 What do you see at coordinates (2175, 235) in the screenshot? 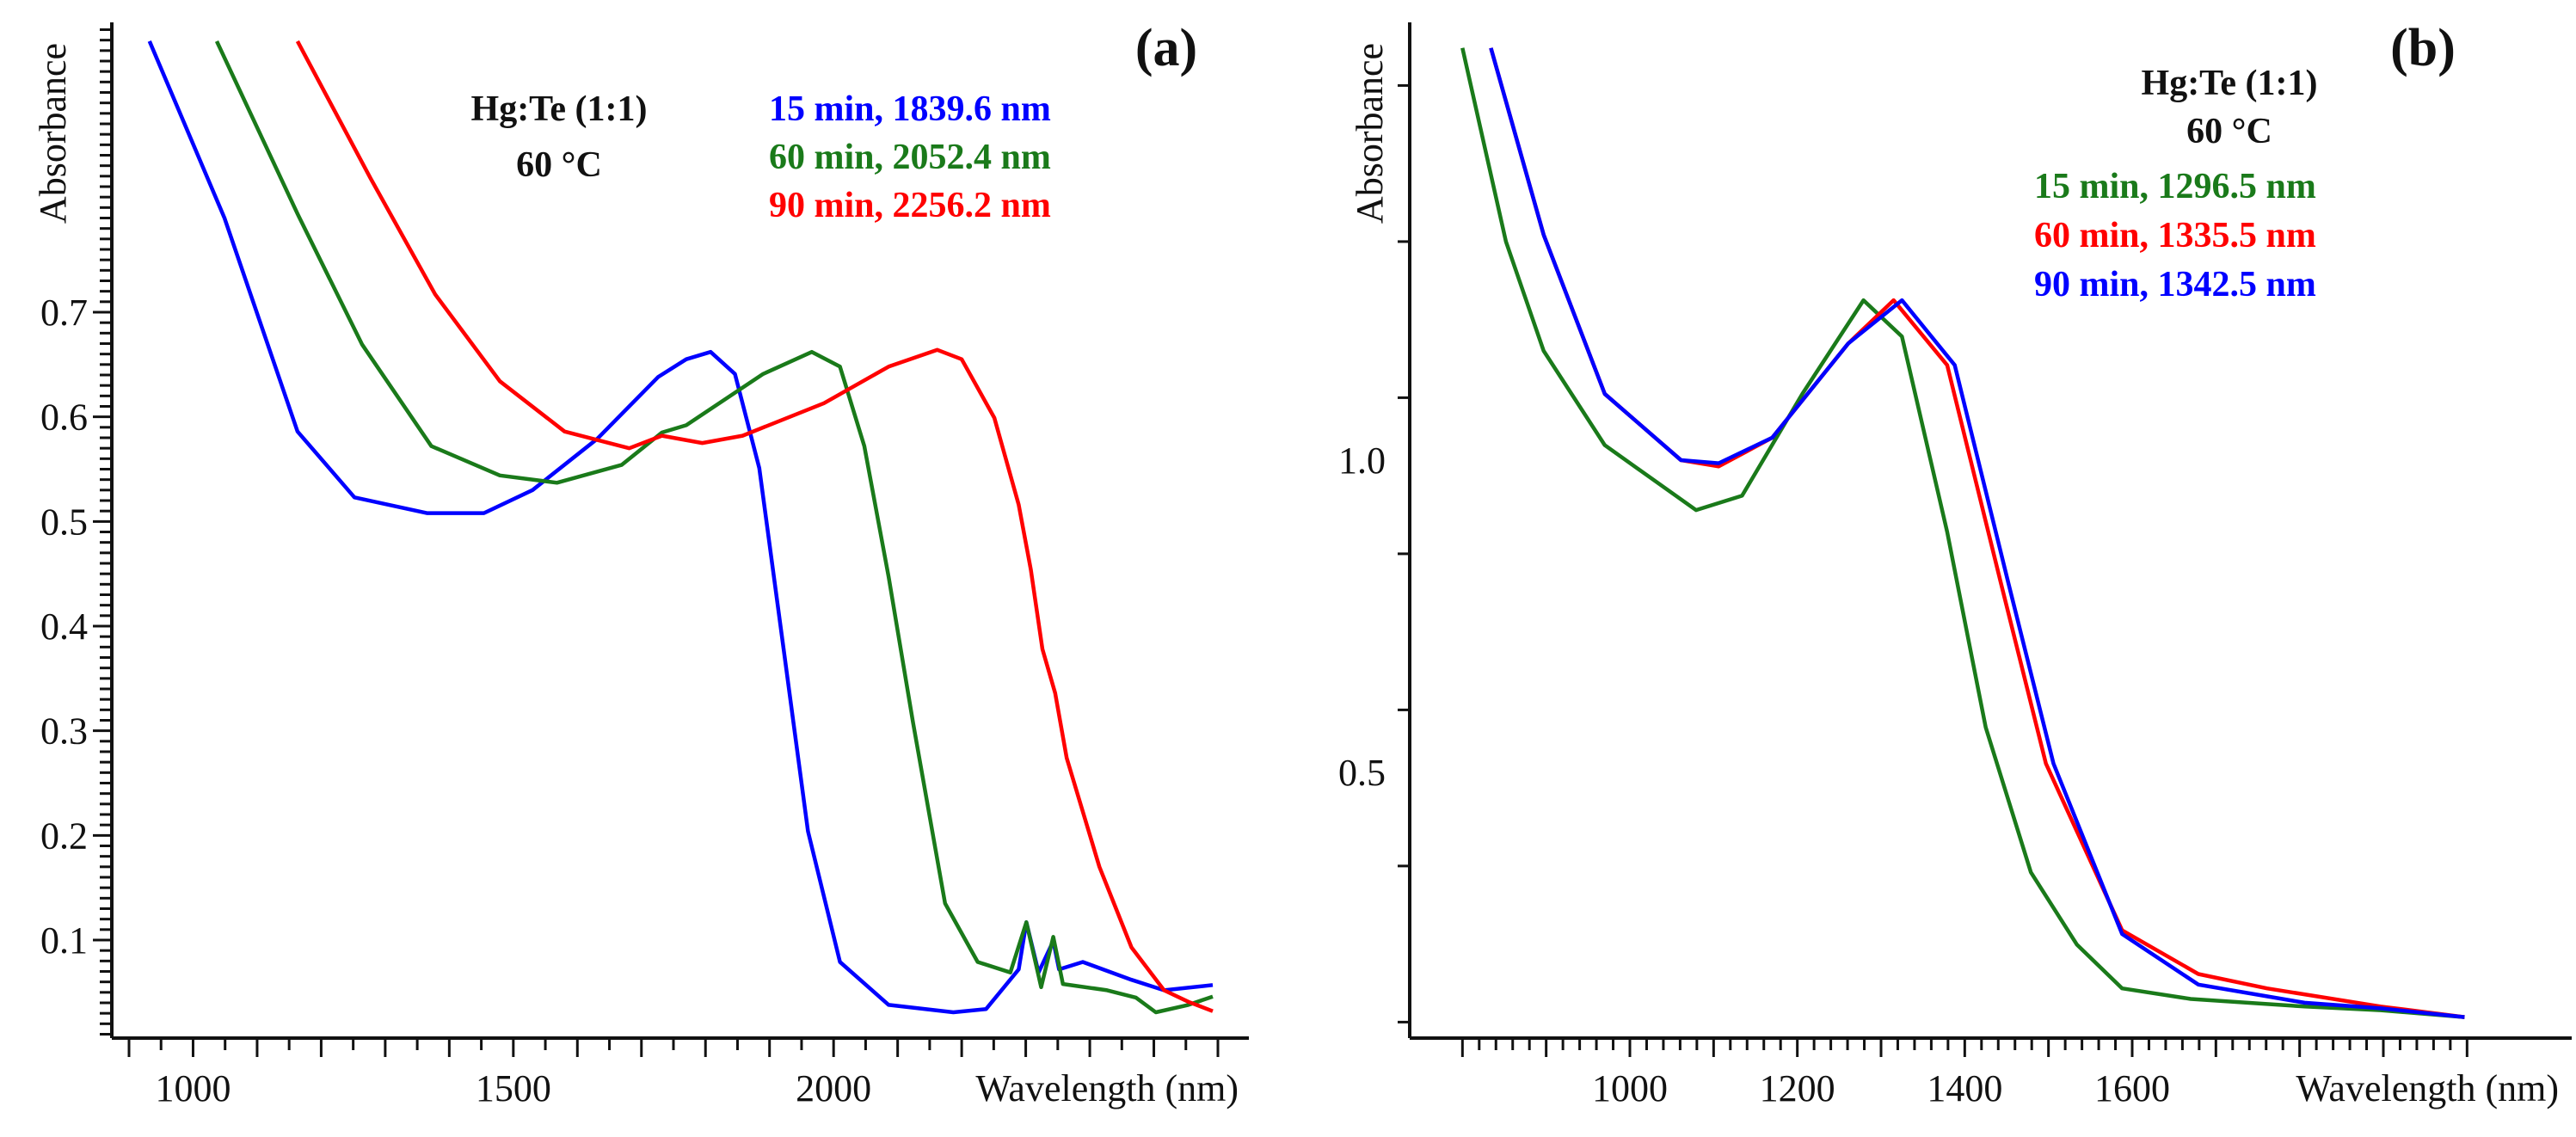
I see `legend-entry: 60 min, 1335.5 nm` at bounding box center [2175, 235].